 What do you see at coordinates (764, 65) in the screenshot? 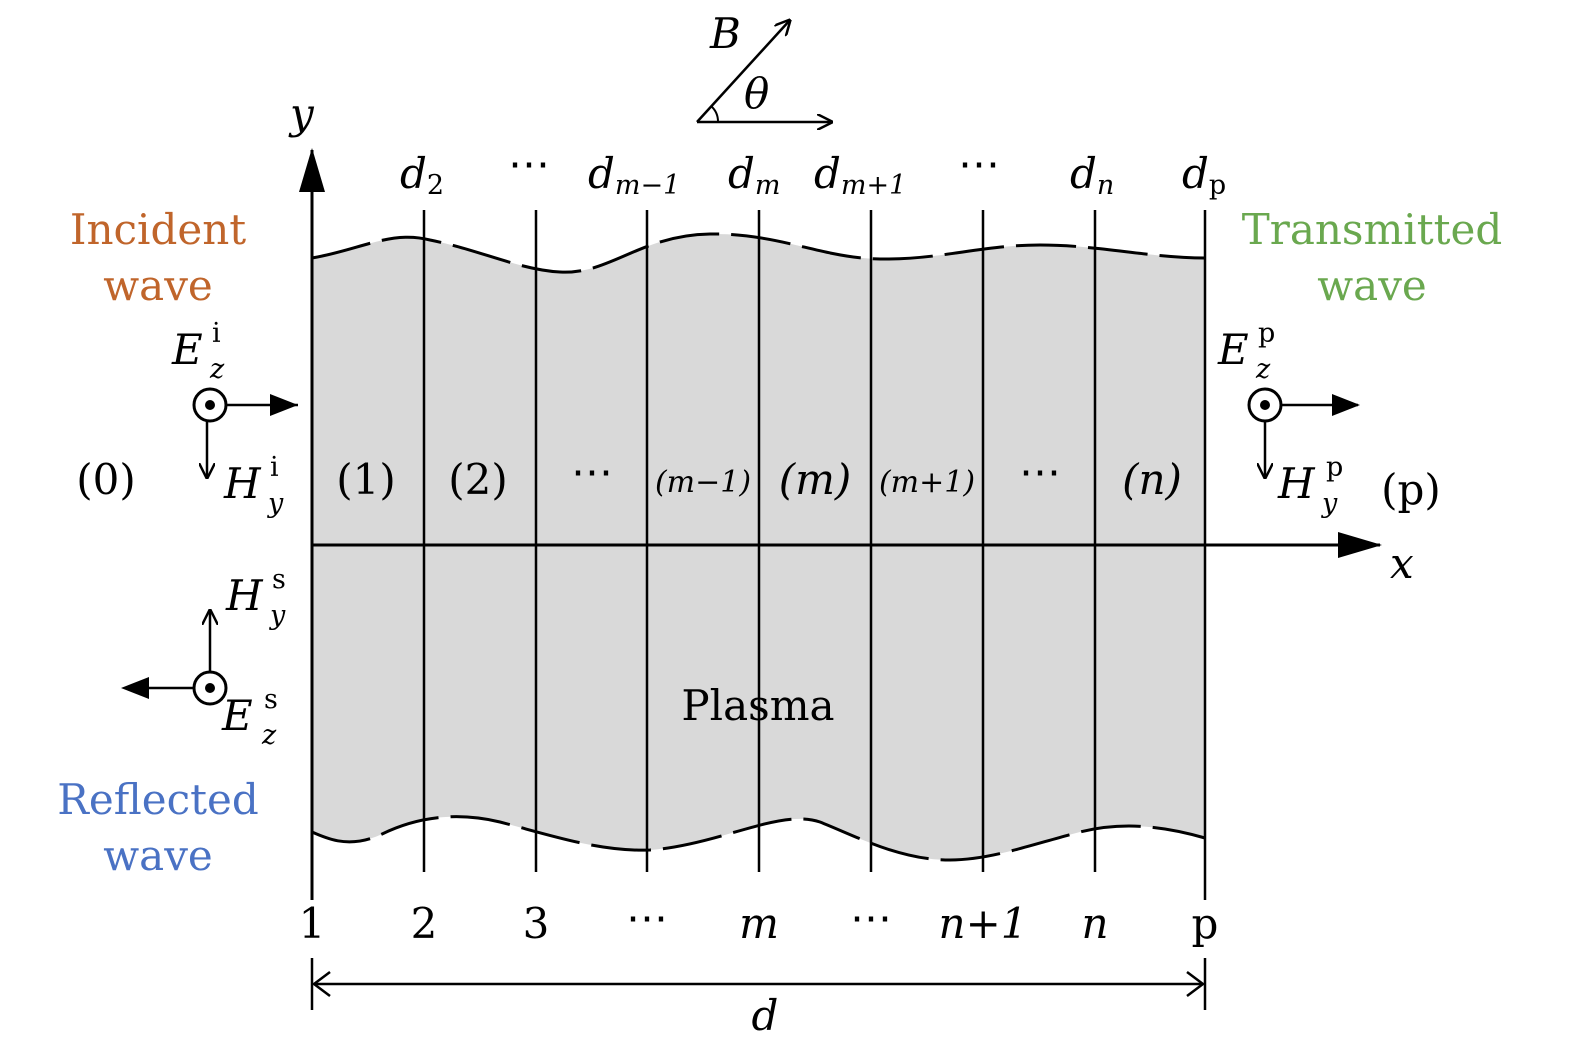
I see `magnetic-field-indicator: B θ` at bounding box center [764, 65].